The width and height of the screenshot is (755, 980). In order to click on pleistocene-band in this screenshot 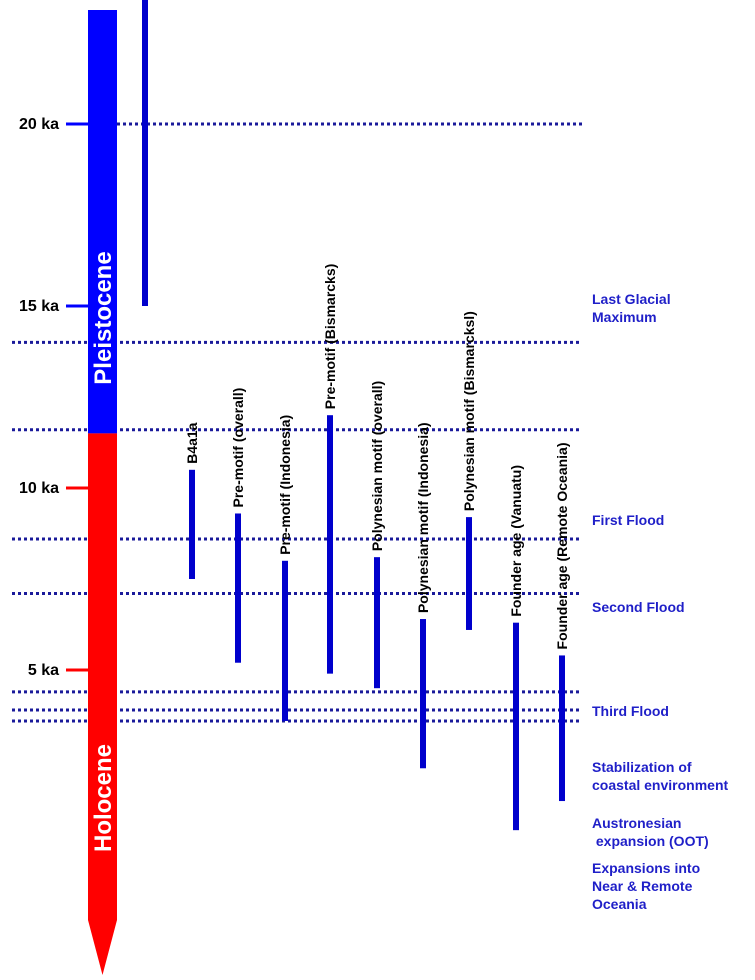, I will do `click(102, 222)`.